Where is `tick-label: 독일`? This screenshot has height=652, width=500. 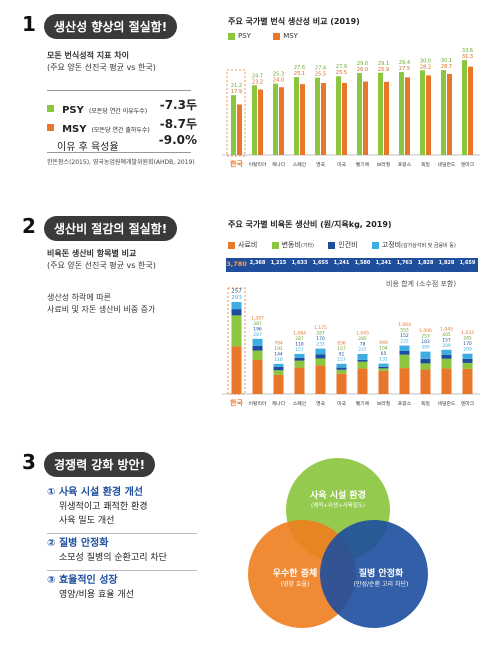 tick-label: 독일 is located at coordinates (425, 403).